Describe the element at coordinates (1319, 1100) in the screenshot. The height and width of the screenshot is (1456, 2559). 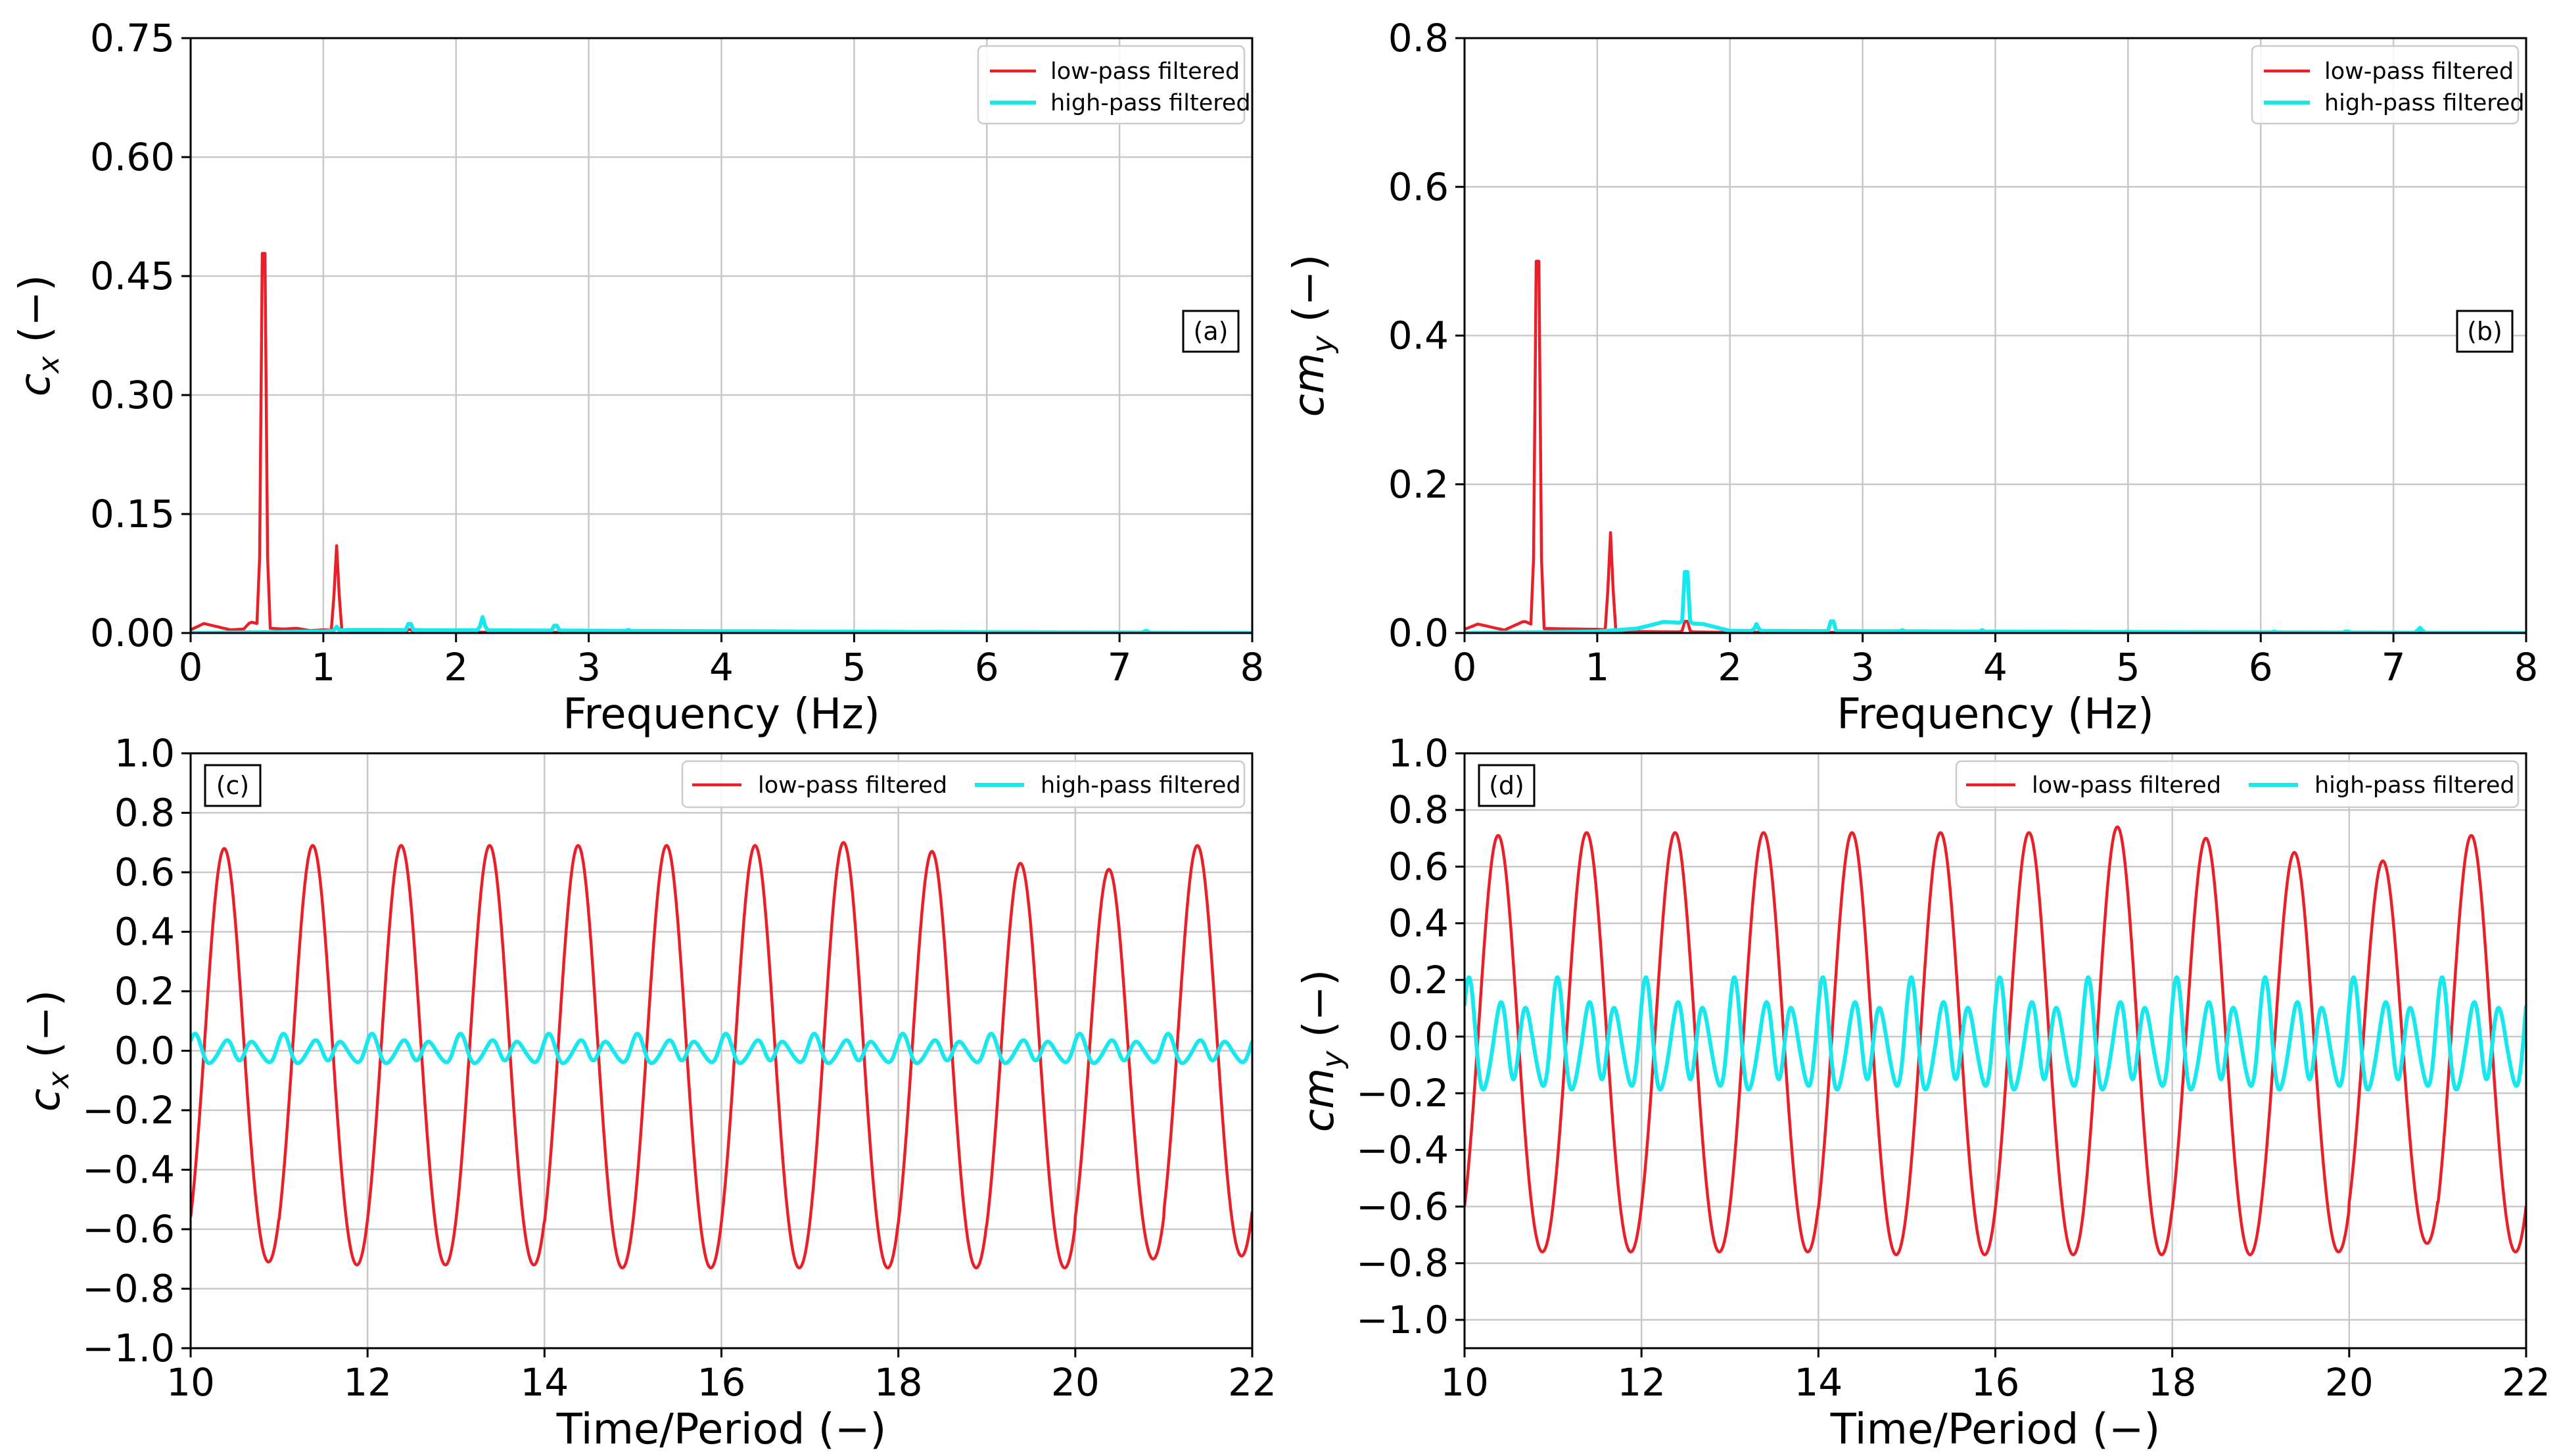
I see `y-axis-symbol: cm` at that location.